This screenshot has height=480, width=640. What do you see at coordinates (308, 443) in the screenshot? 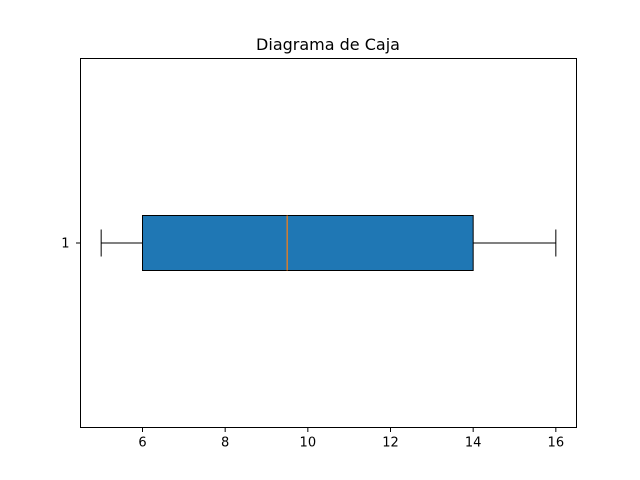
I see `x-tick-label: 10` at bounding box center [308, 443].